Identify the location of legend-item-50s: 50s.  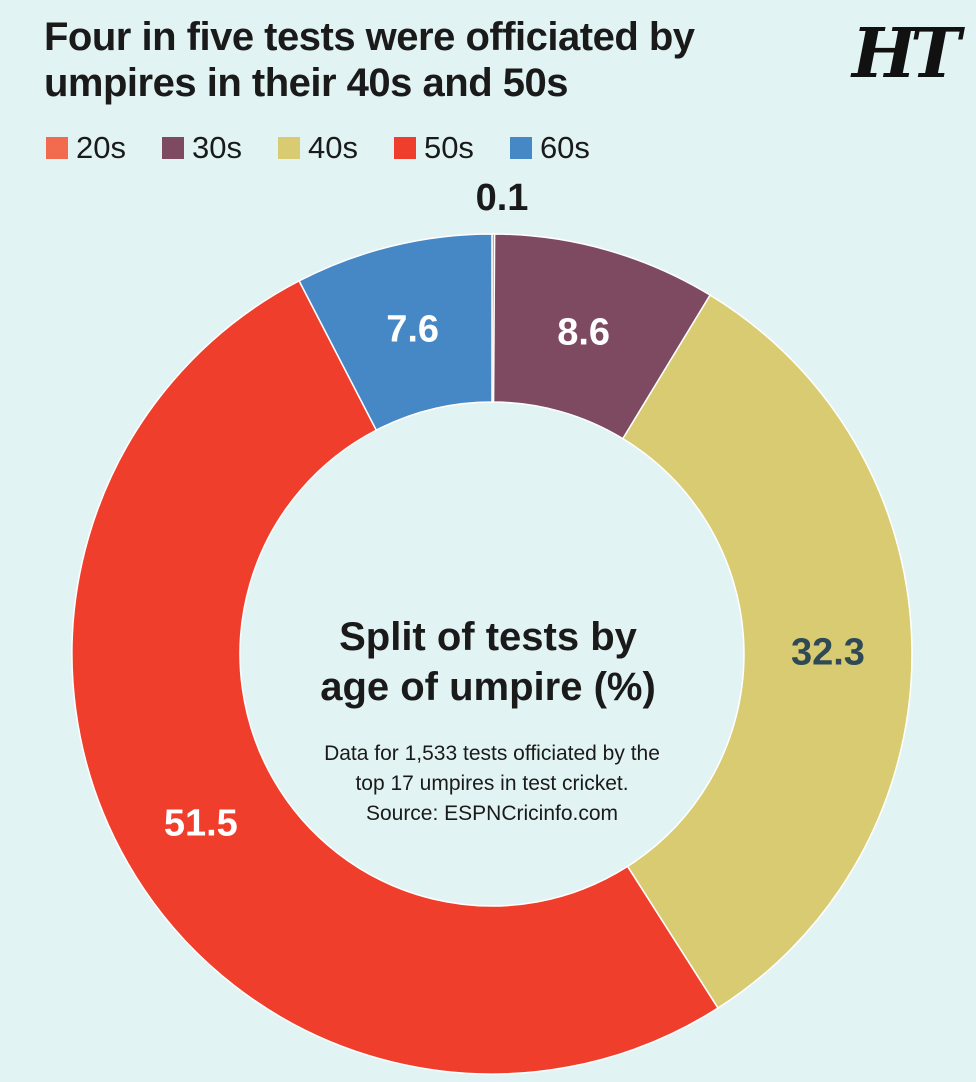
(433, 148).